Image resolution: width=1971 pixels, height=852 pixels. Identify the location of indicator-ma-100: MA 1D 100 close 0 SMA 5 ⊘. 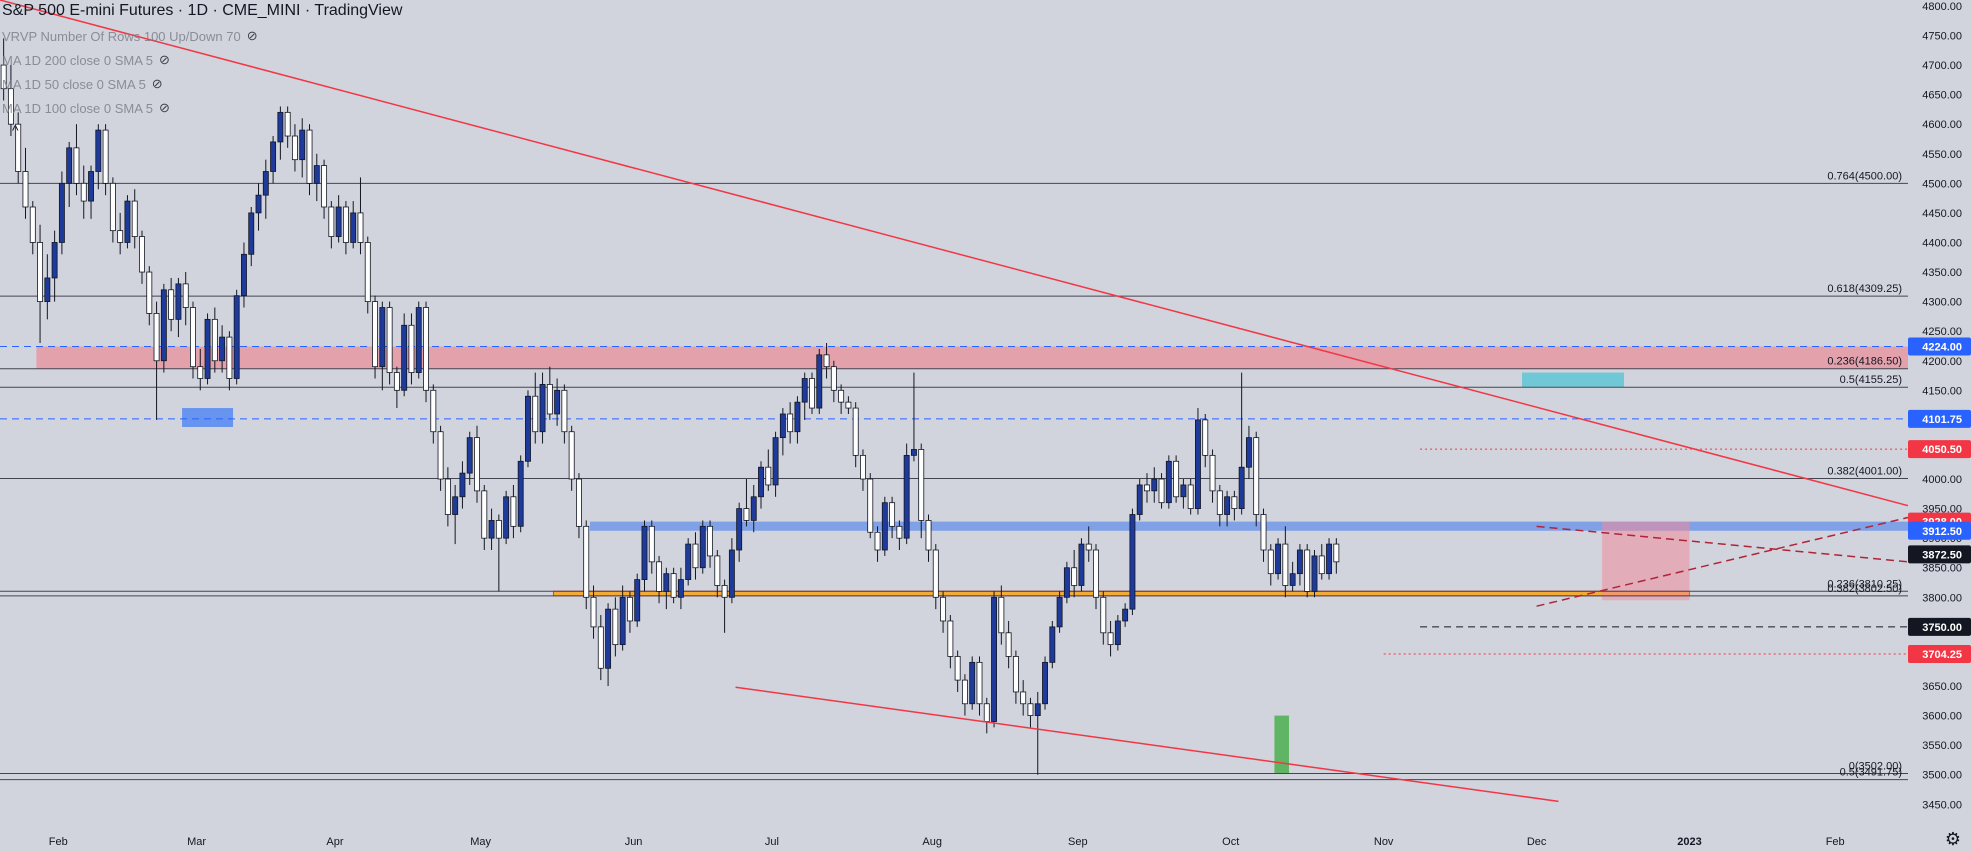
(86, 108).